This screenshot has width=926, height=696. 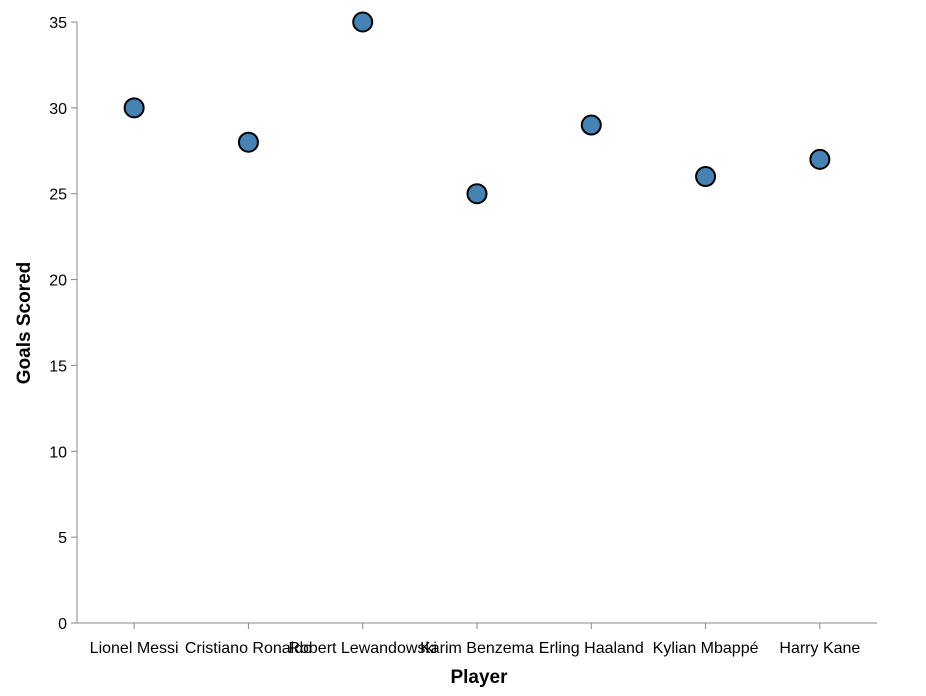 I want to click on y-tick-label: 5, so click(x=62, y=538).